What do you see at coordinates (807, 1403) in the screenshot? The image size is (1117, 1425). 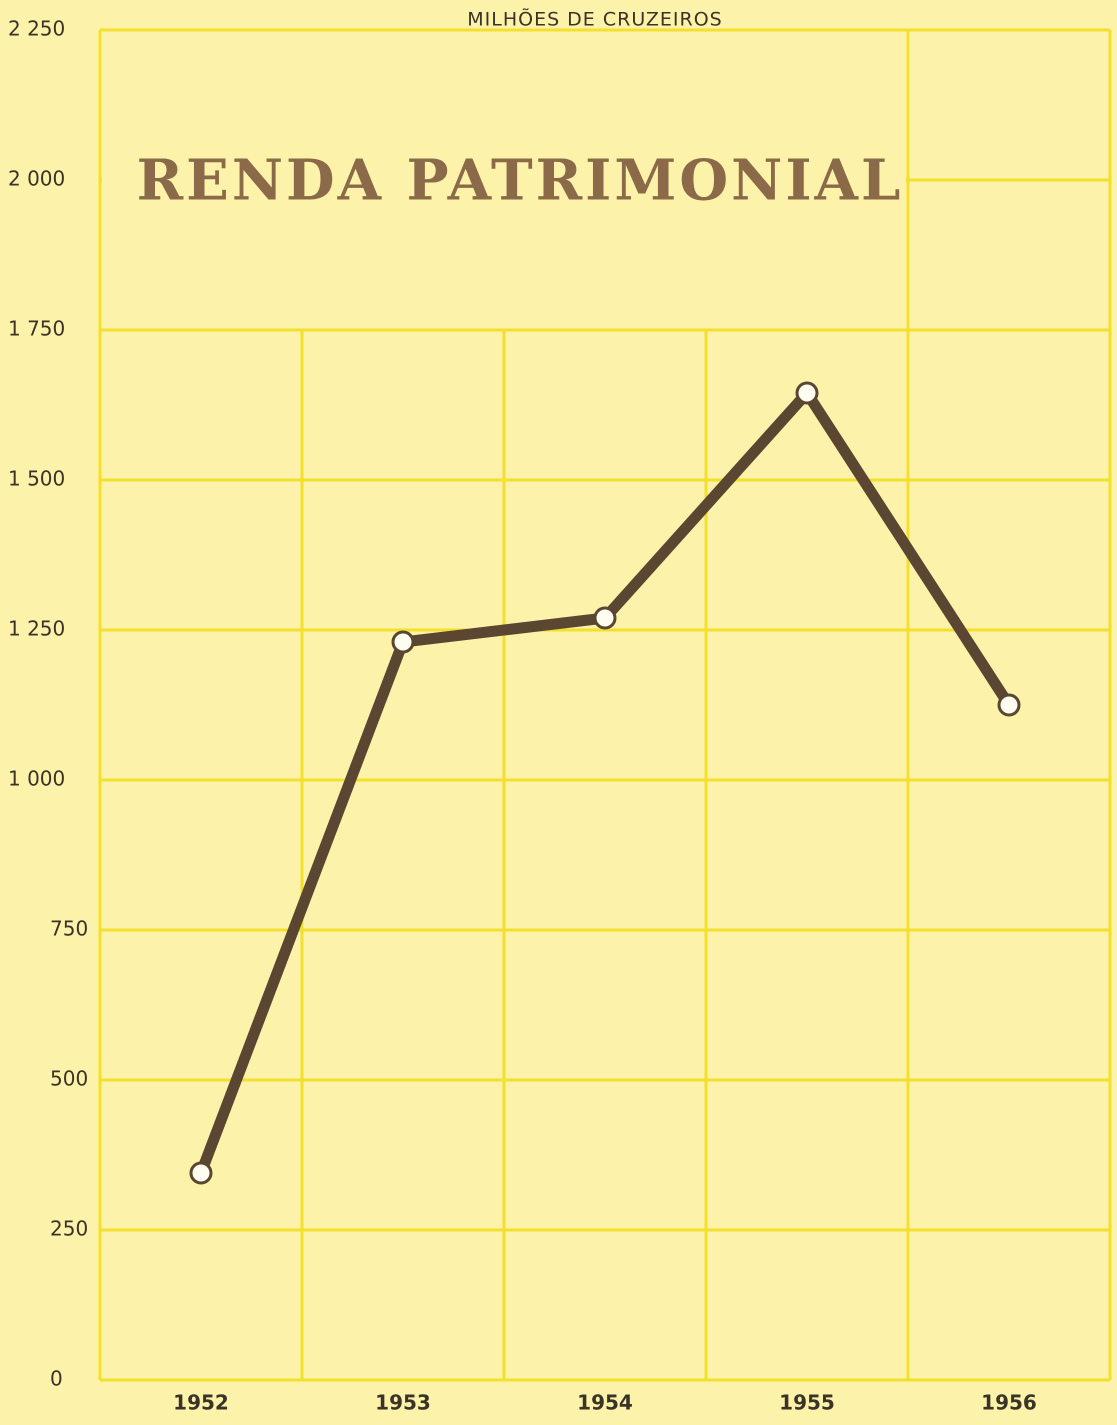 I see `x-tick-label: 1955` at bounding box center [807, 1403].